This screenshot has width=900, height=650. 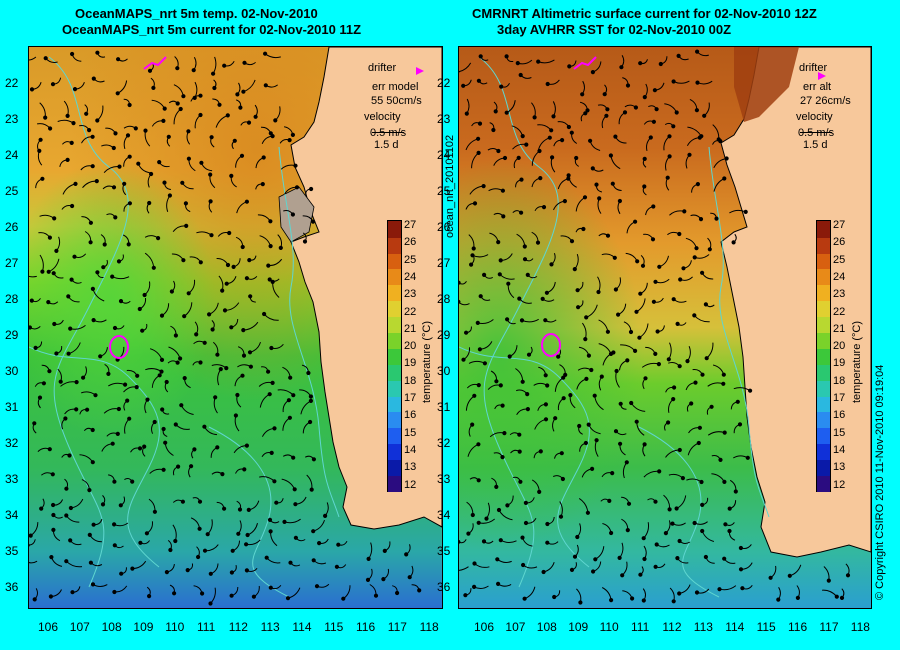 I want to click on left-legend-velocity: velocity, so click(x=382, y=117).